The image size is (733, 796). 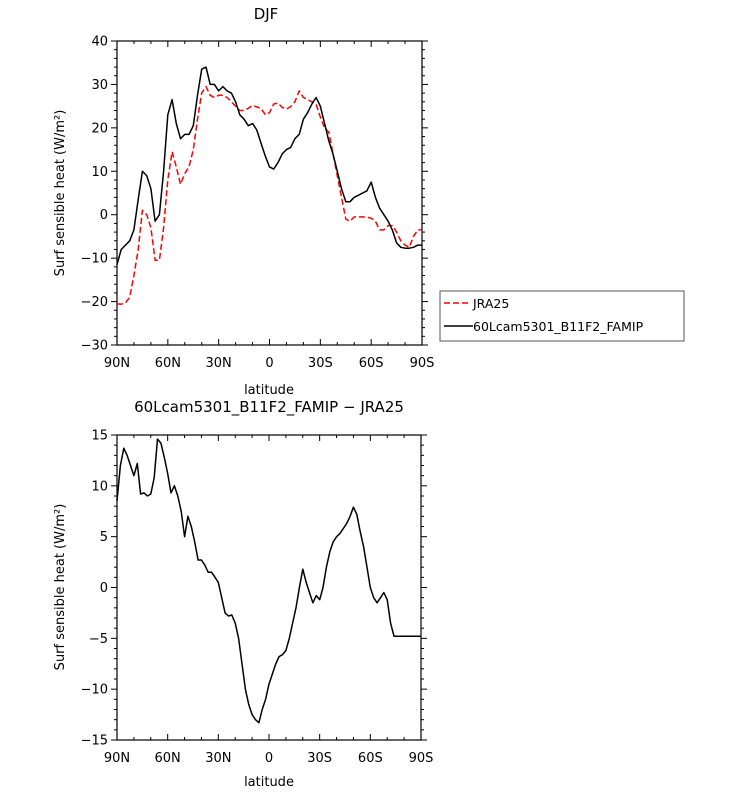 I want to click on legend: JRA25 60Lcam5301_B11F2_FAMIP, so click(x=562, y=316).